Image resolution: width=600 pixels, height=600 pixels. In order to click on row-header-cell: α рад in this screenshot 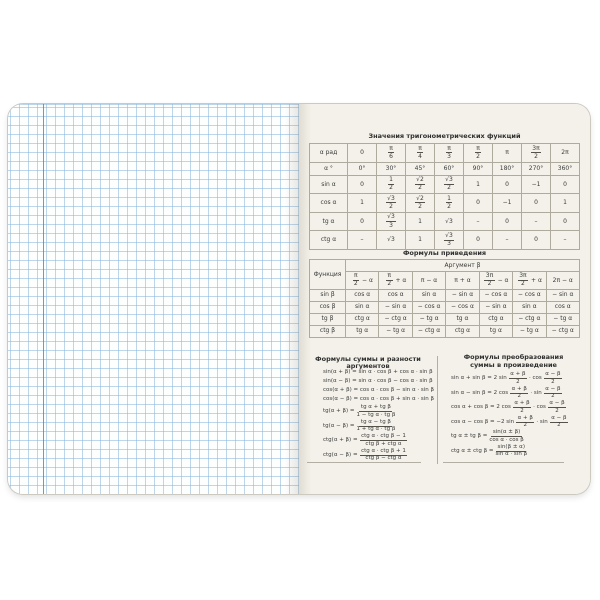, I will do `click(328, 153)`.